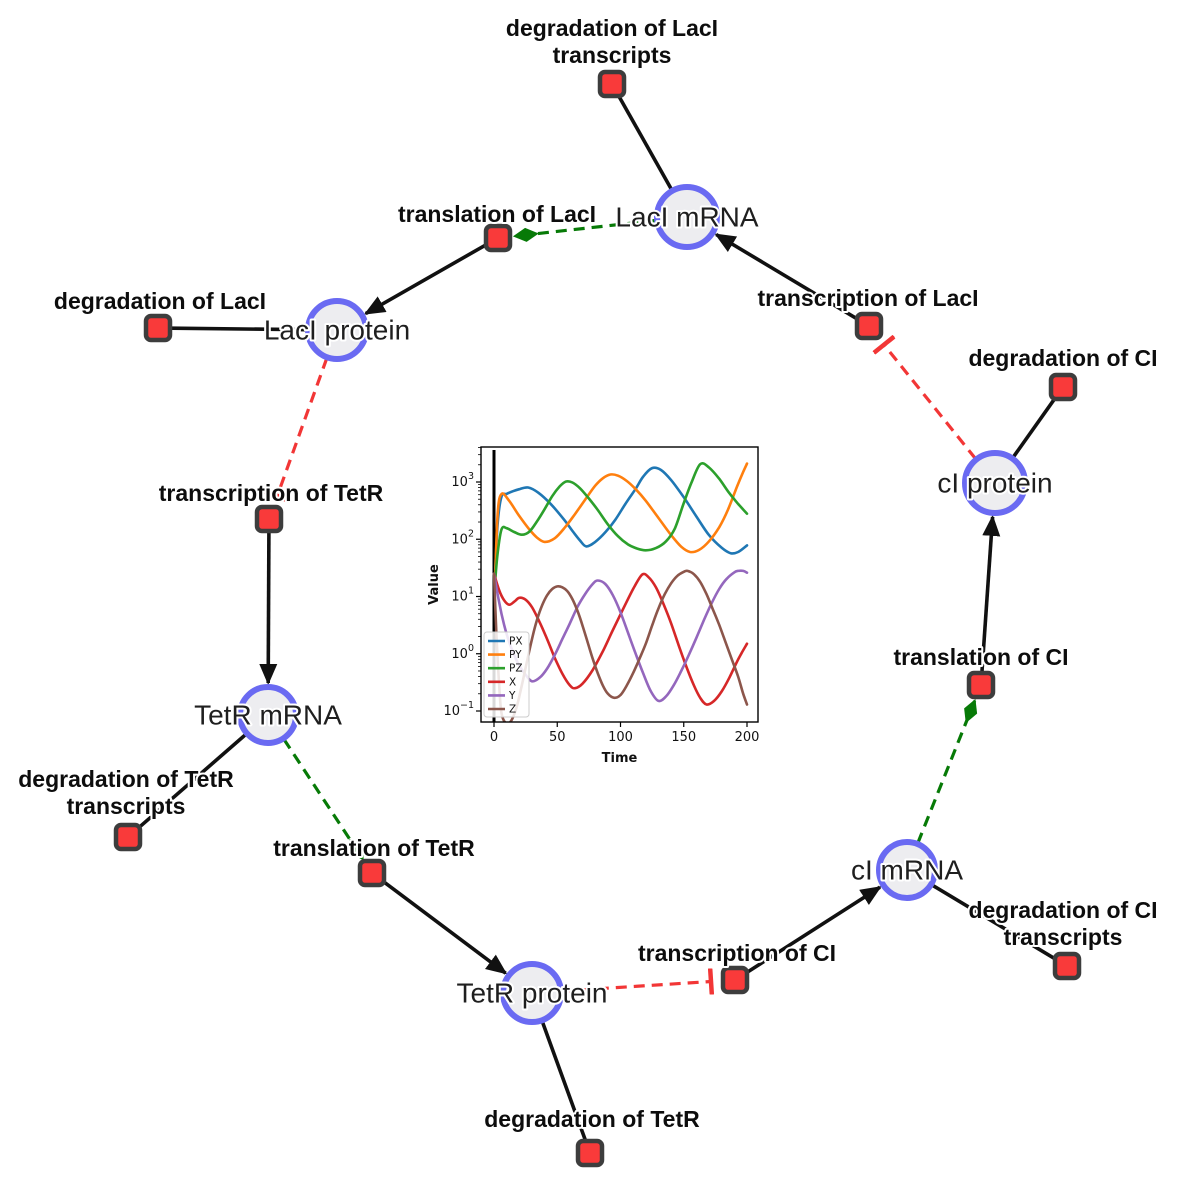  I want to click on species-label-laci_protein: LacI protein, so click(337, 330).